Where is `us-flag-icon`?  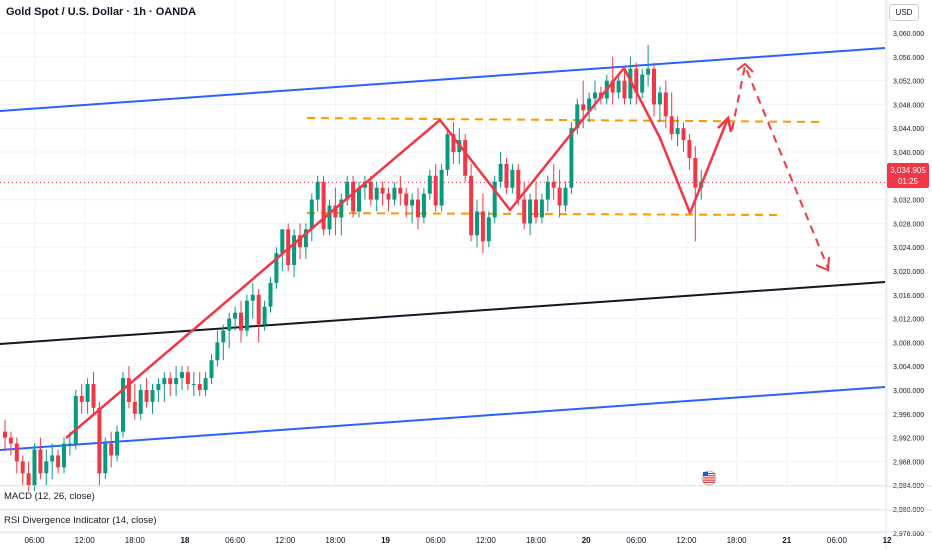 us-flag-icon is located at coordinates (709, 478).